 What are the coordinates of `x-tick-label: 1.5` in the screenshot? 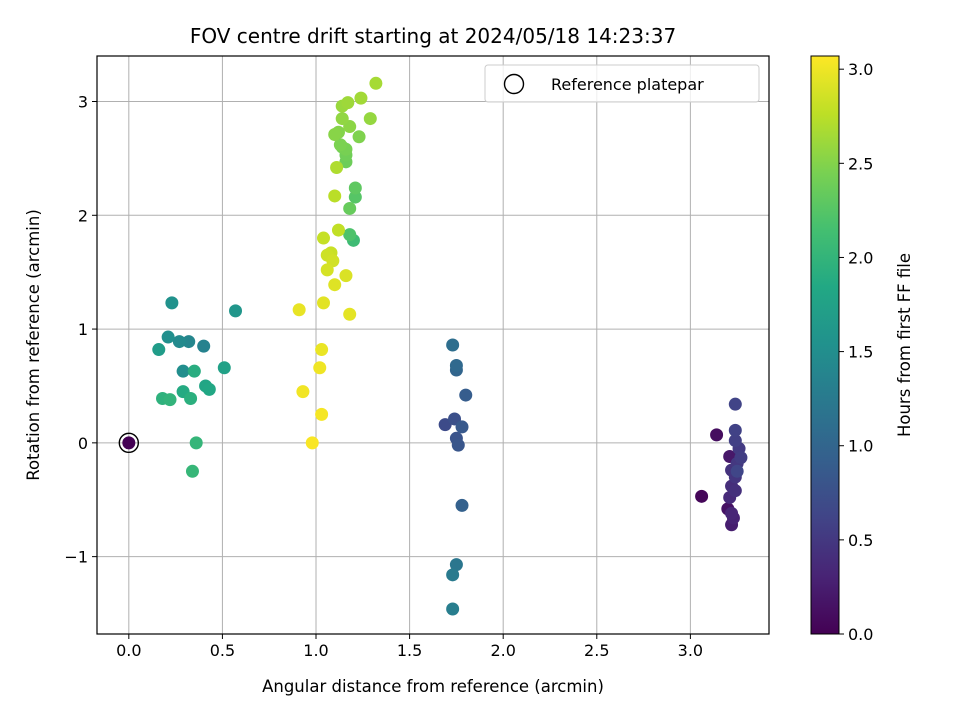 It's located at (409, 650).